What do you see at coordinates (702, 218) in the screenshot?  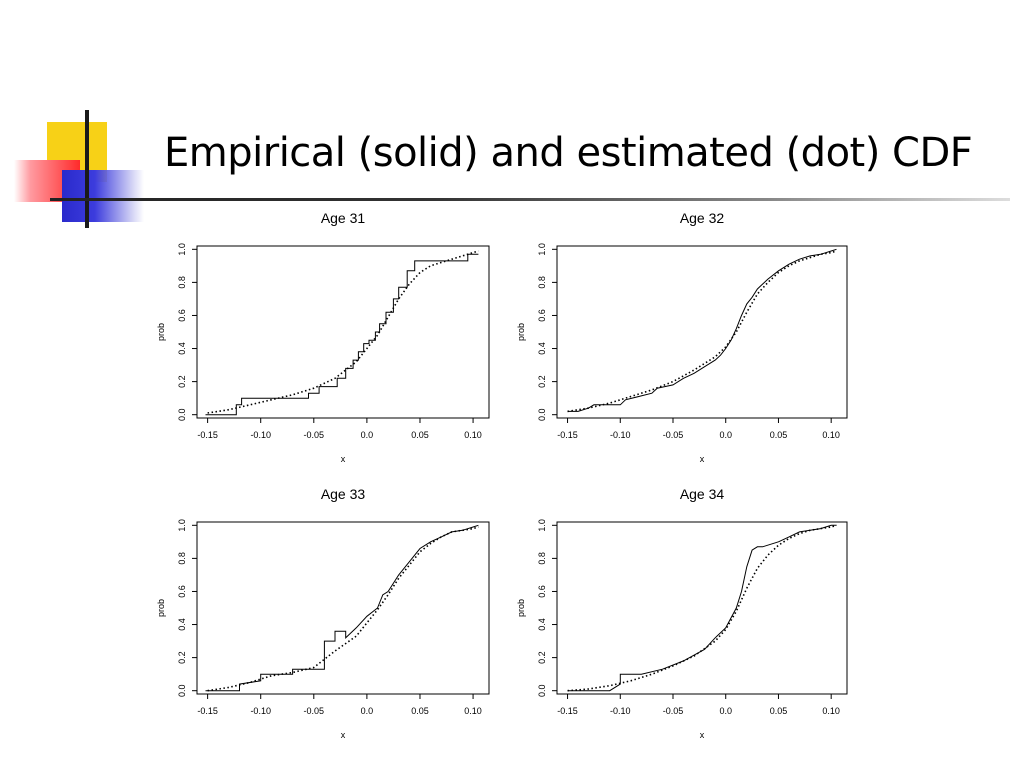 I see `panel-title: Age 32` at bounding box center [702, 218].